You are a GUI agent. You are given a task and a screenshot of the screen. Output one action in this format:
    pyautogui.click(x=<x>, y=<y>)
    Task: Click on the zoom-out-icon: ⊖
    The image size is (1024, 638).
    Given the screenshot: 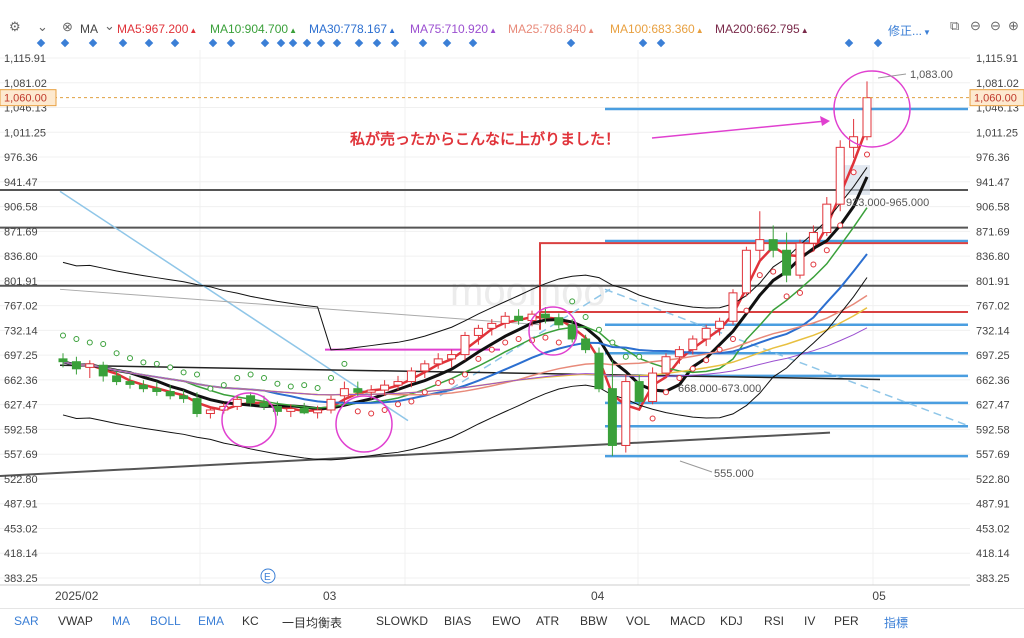 What is the action you would take?
    pyautogui.click(x=995, y=25)
    